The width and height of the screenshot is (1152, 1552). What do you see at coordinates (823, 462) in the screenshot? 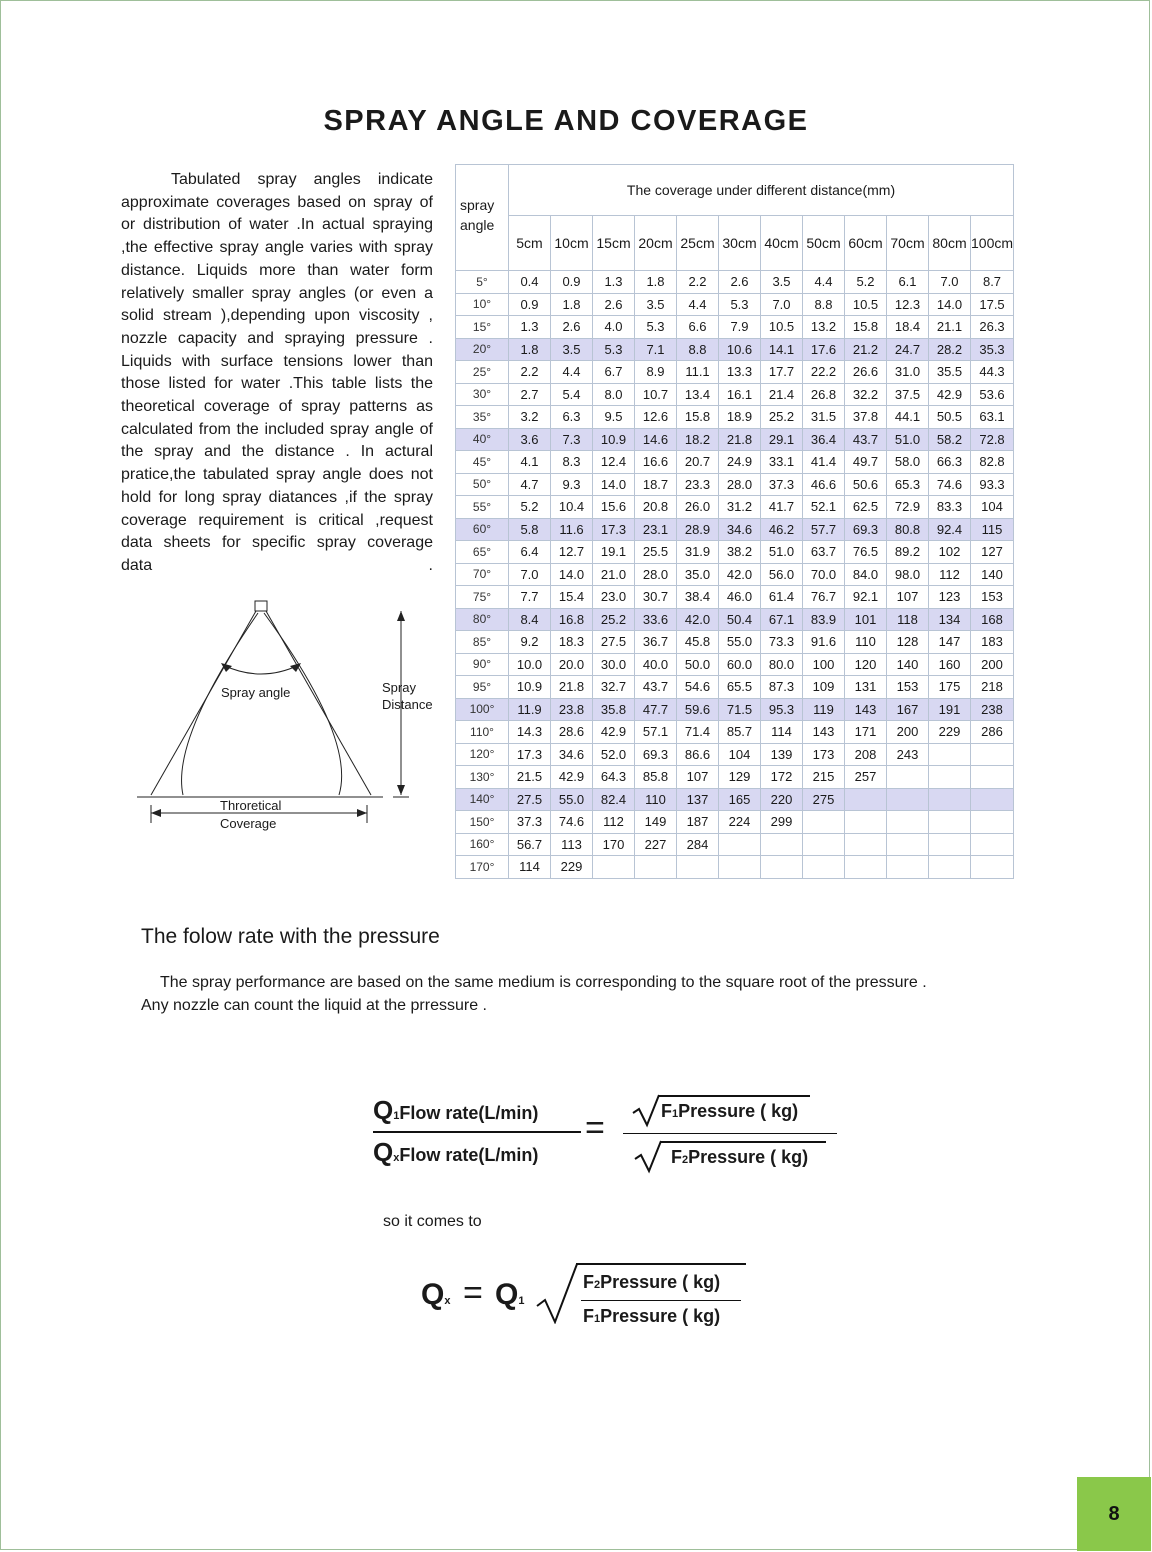
I see `coverage-cell: 41.4` at bounding box center [823, 462].